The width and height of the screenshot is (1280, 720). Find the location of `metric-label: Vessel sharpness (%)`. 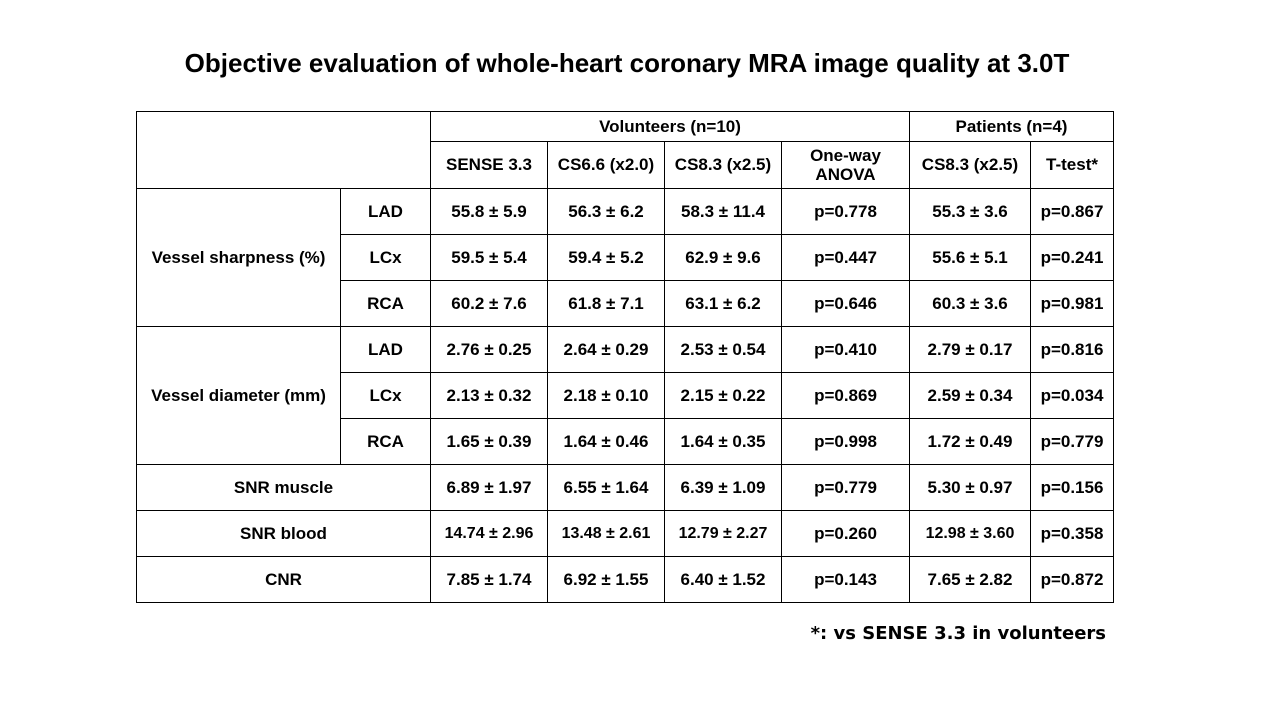

metric-label: Vessel sharpness (%) is located at coordinates (238, 257).